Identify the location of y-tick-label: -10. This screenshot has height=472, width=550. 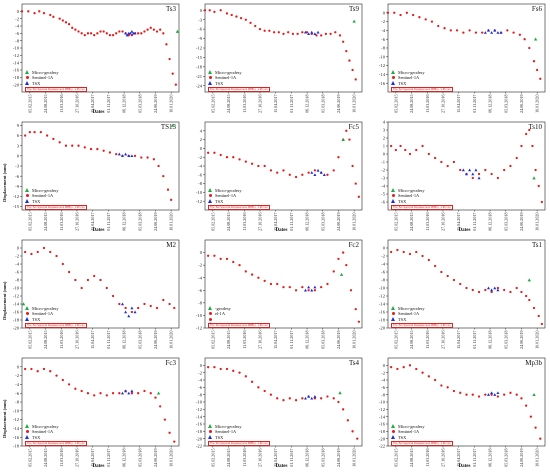
(199, 315).